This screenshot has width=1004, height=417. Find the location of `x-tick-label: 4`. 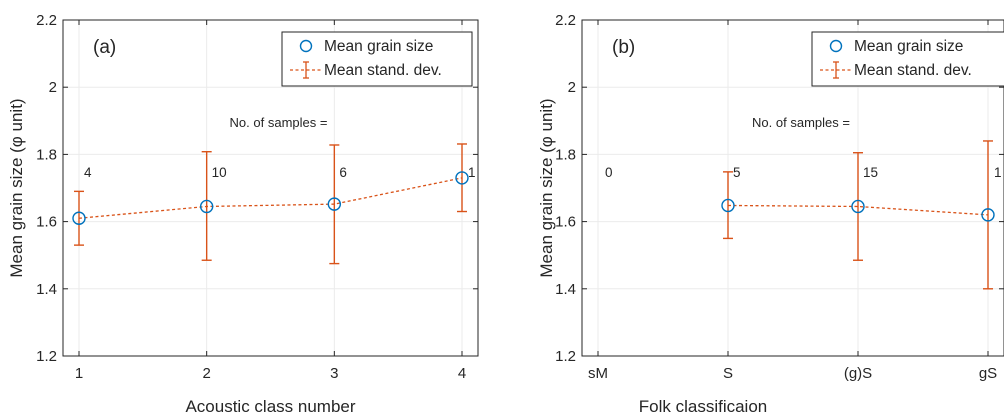

x-tick-label: 4 is located at coordinates (462, 373).